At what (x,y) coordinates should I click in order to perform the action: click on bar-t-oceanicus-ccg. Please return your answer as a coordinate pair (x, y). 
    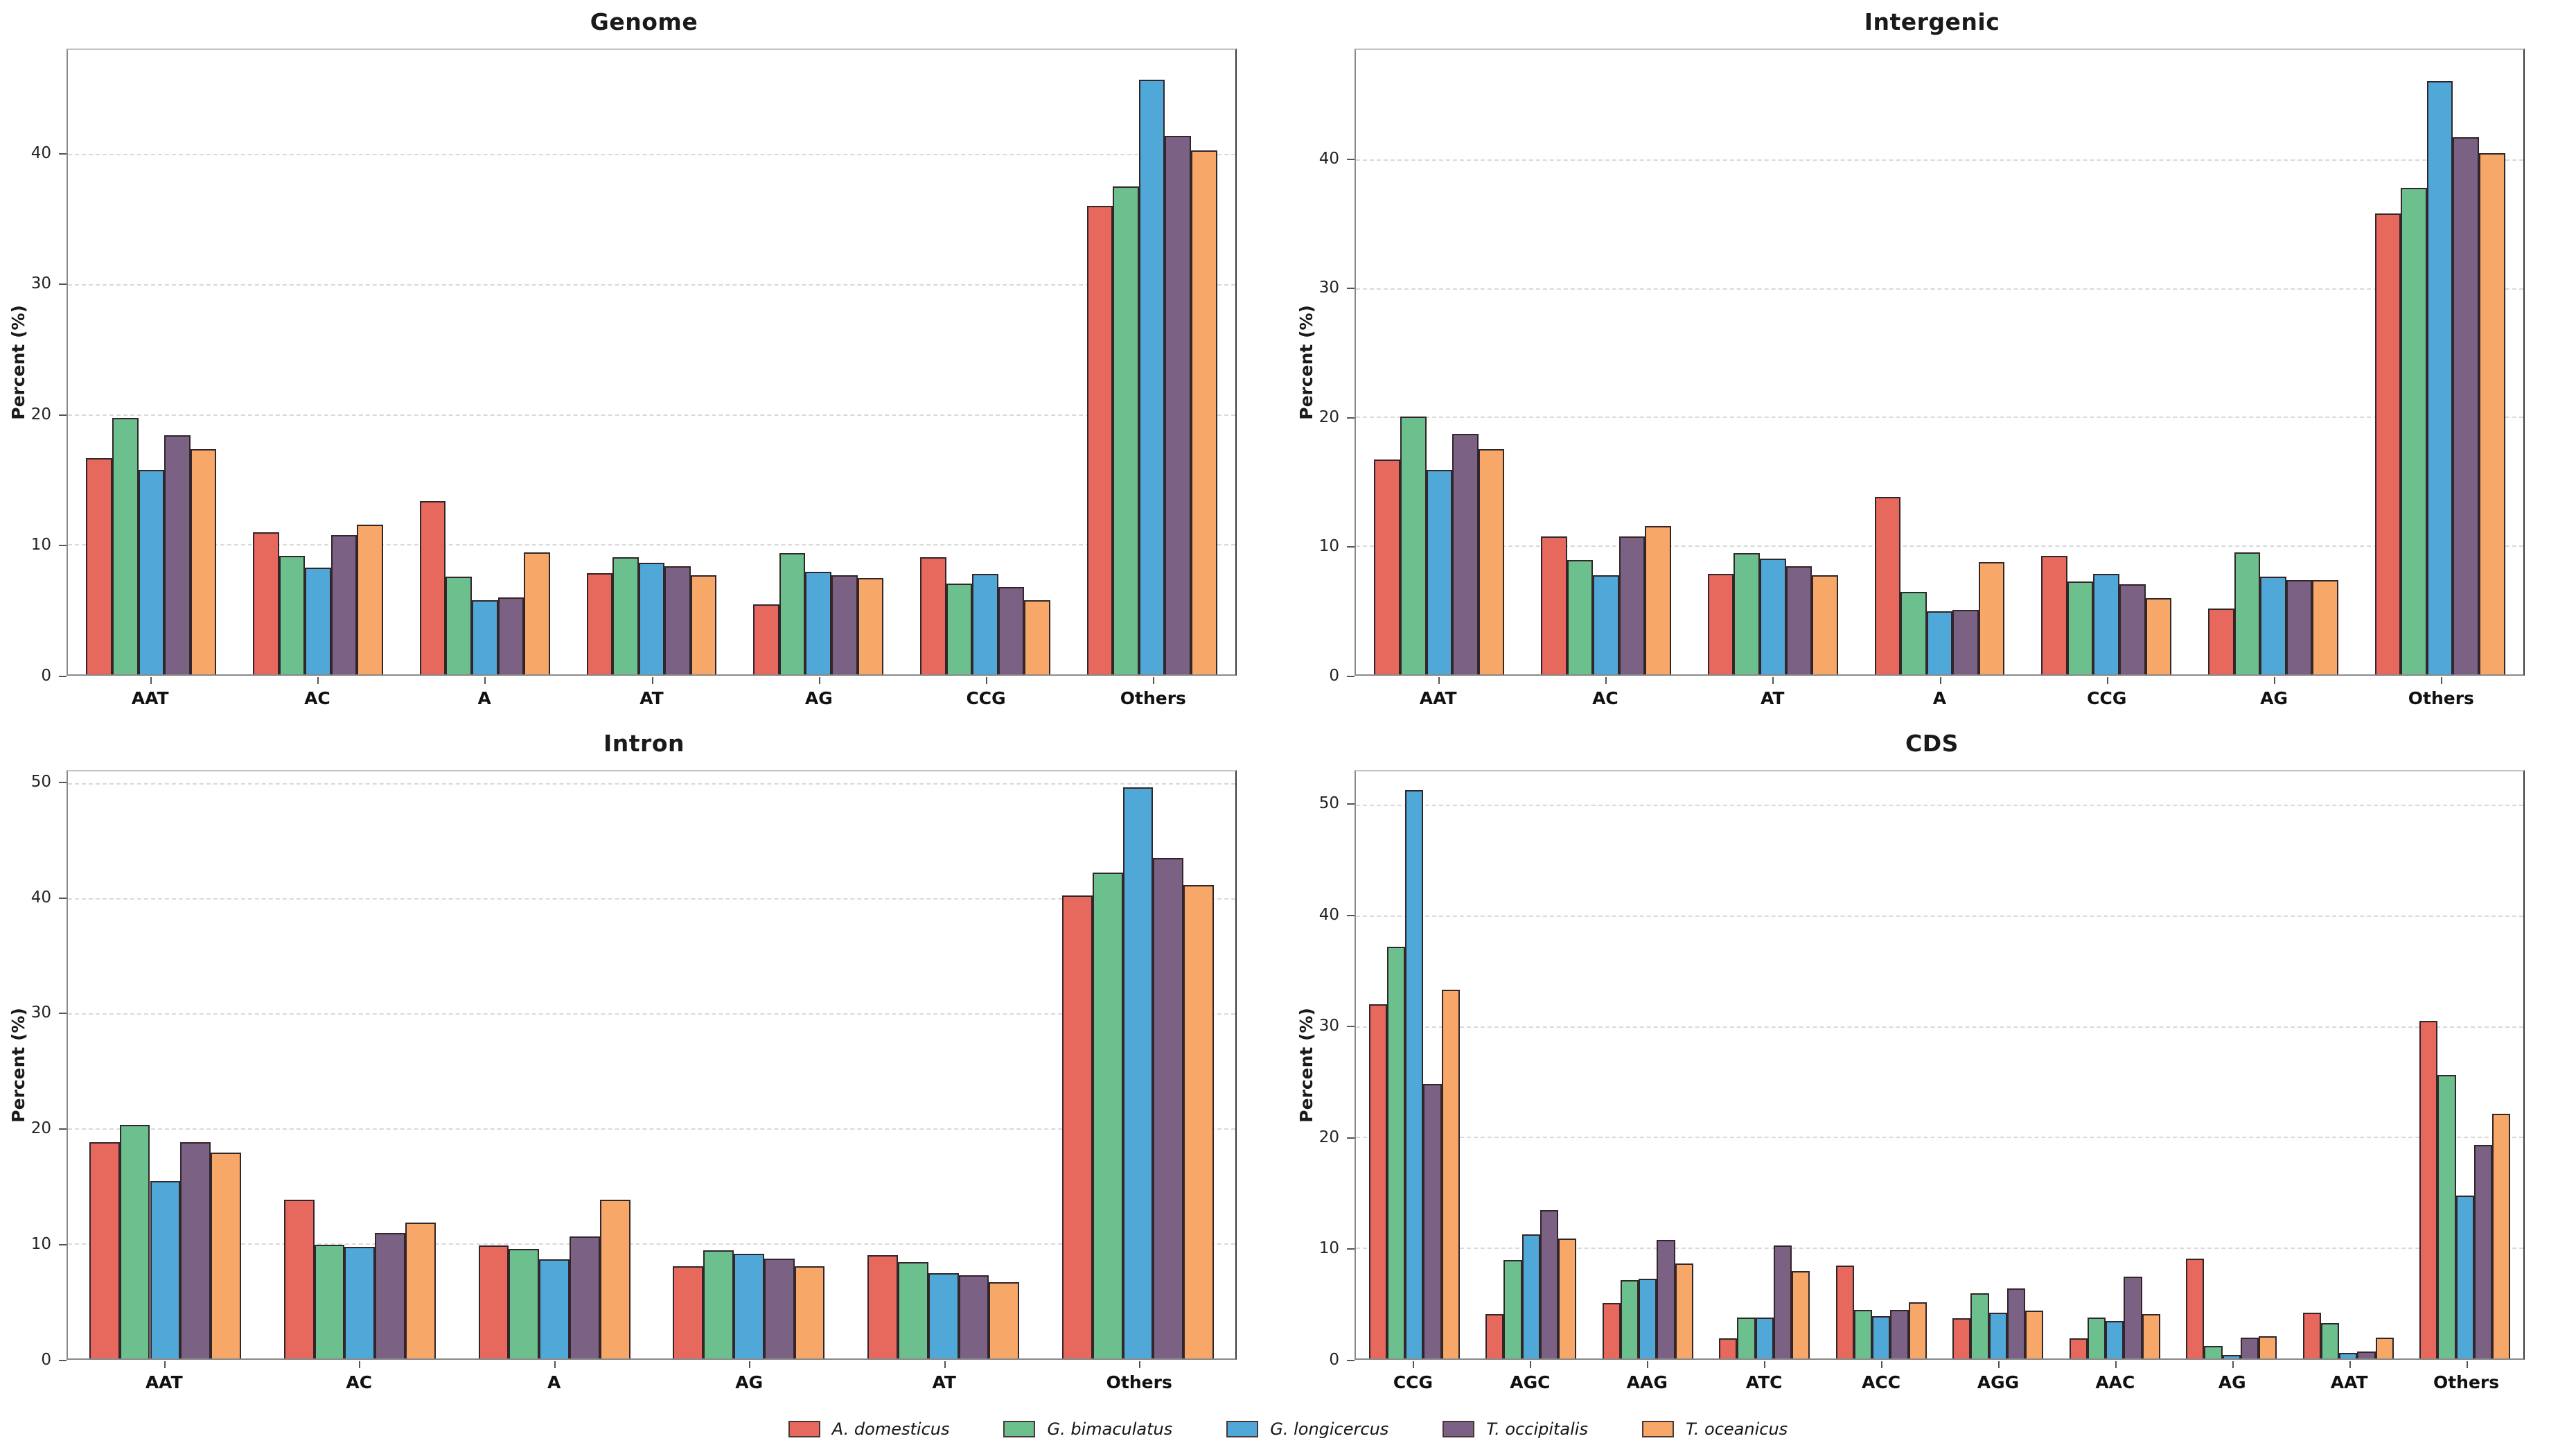
    Looking at the image, I should click on (2158, 636).